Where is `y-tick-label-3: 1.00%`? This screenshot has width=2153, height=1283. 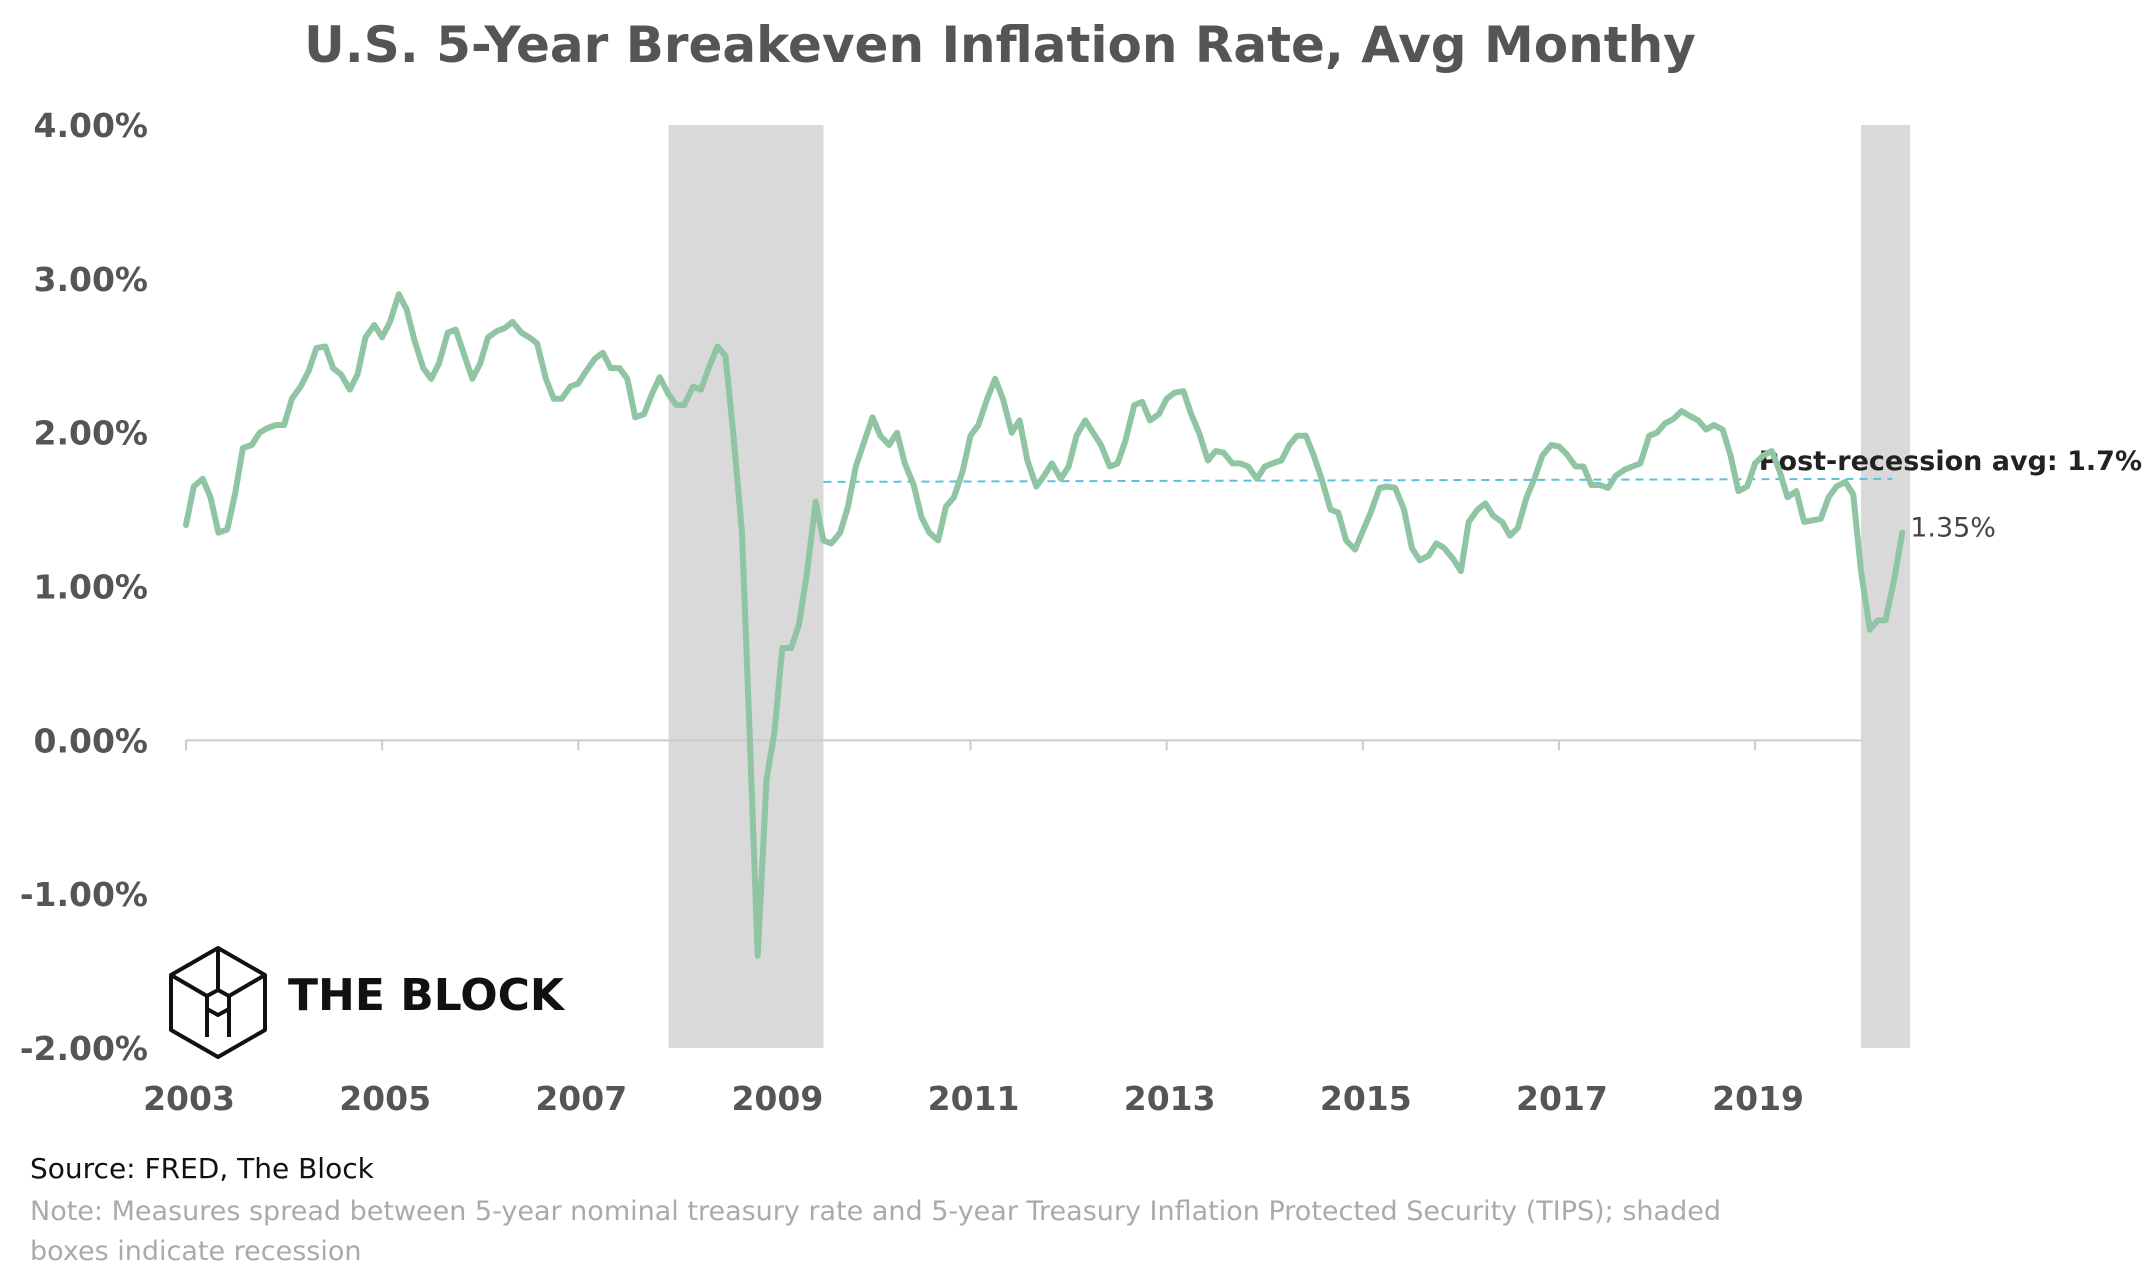 y-tick-label-3: 1.00% is located at coordinates (91, 587).